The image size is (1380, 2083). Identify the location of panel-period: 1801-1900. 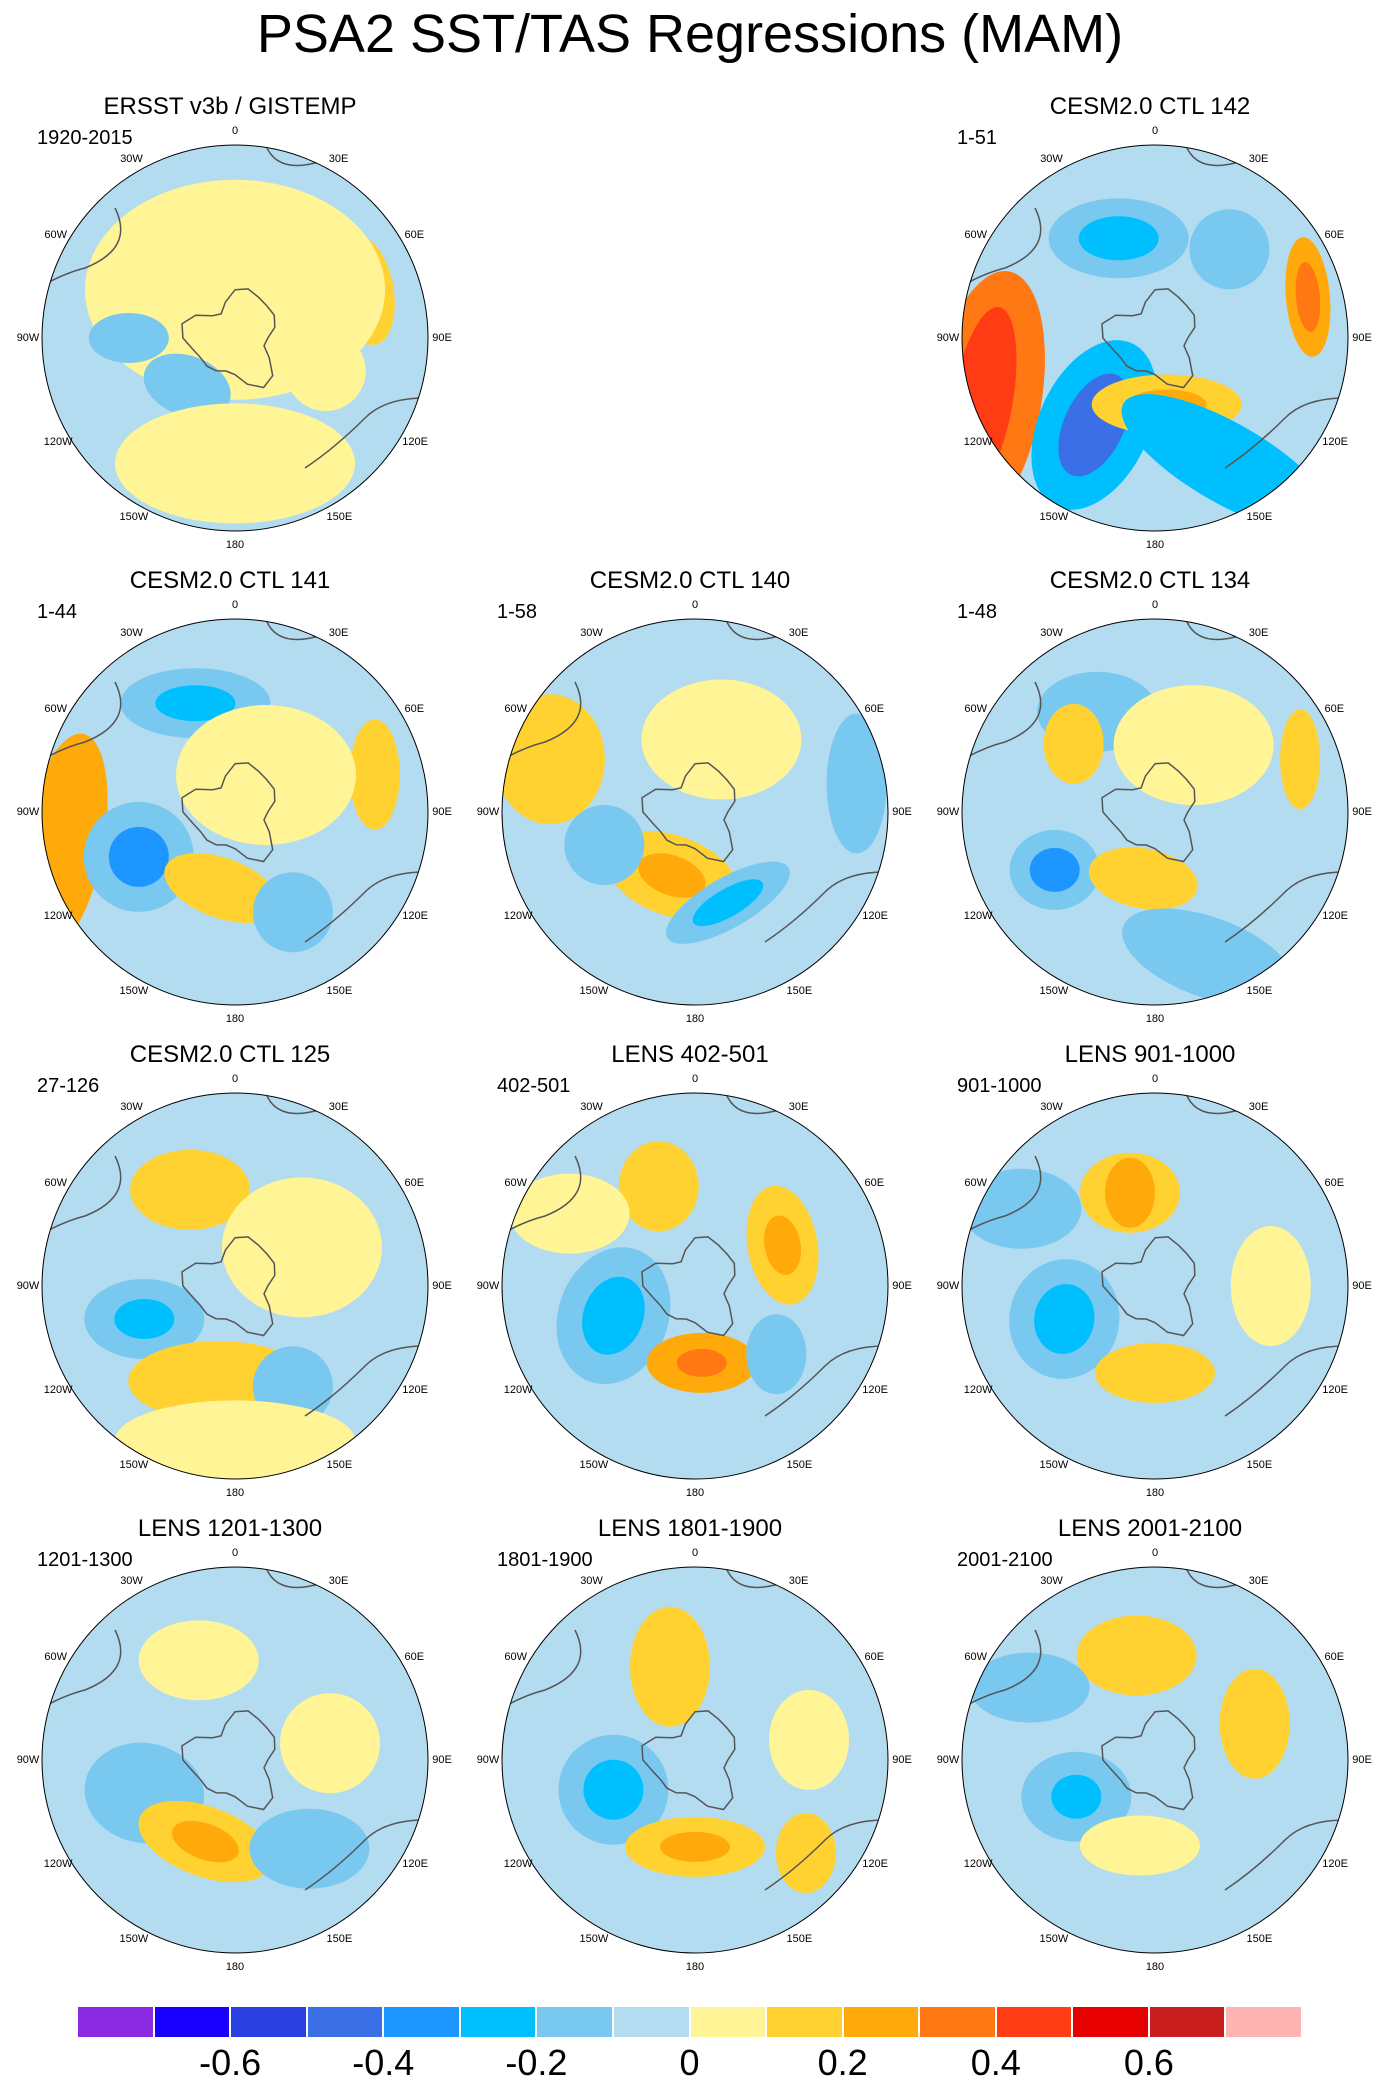
(545, 1560).